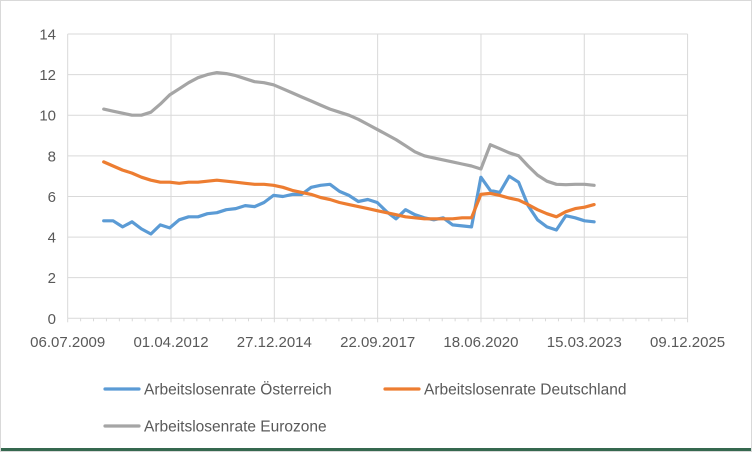  I want to click on bottom-border-bar, so click(376, 449).